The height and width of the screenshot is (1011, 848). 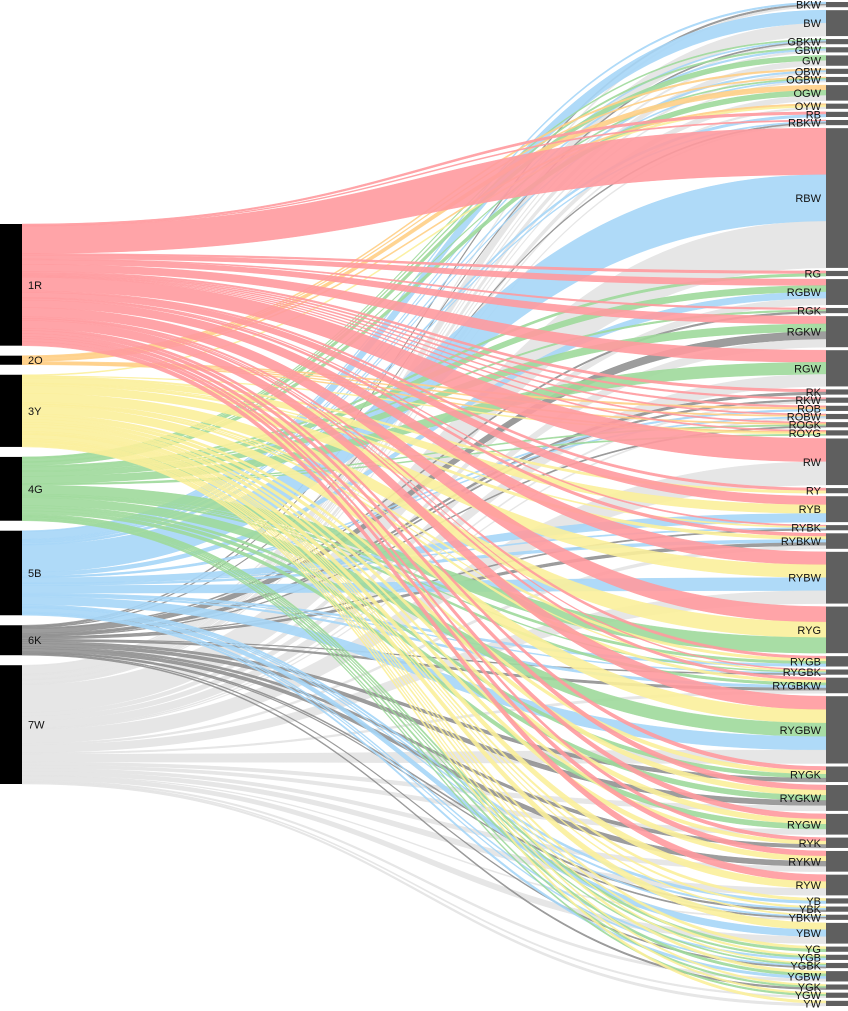 What do you see at coordinates (837, 509) in the screenshot?
I see `target-node-RYB` at bounding box center [837, 509].